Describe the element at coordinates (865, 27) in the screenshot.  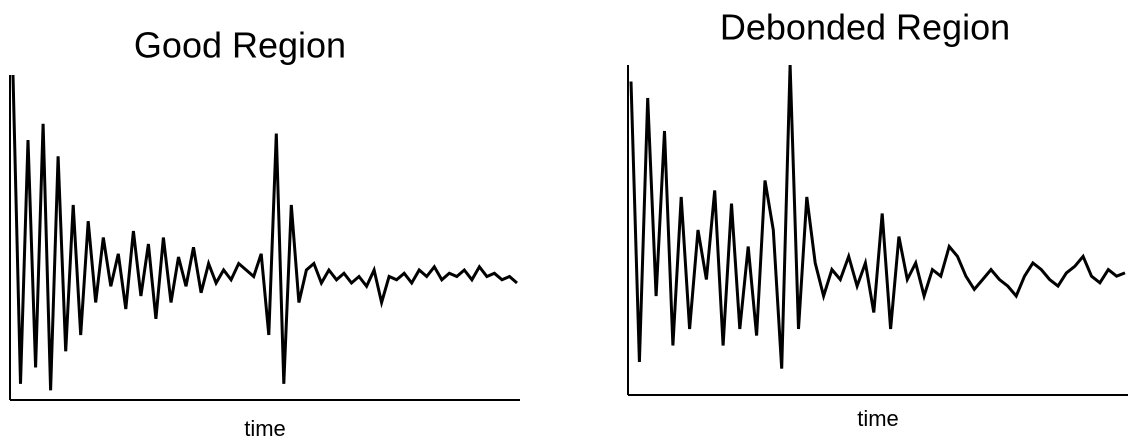
I see `chart-title: Debonded Region` at that location.